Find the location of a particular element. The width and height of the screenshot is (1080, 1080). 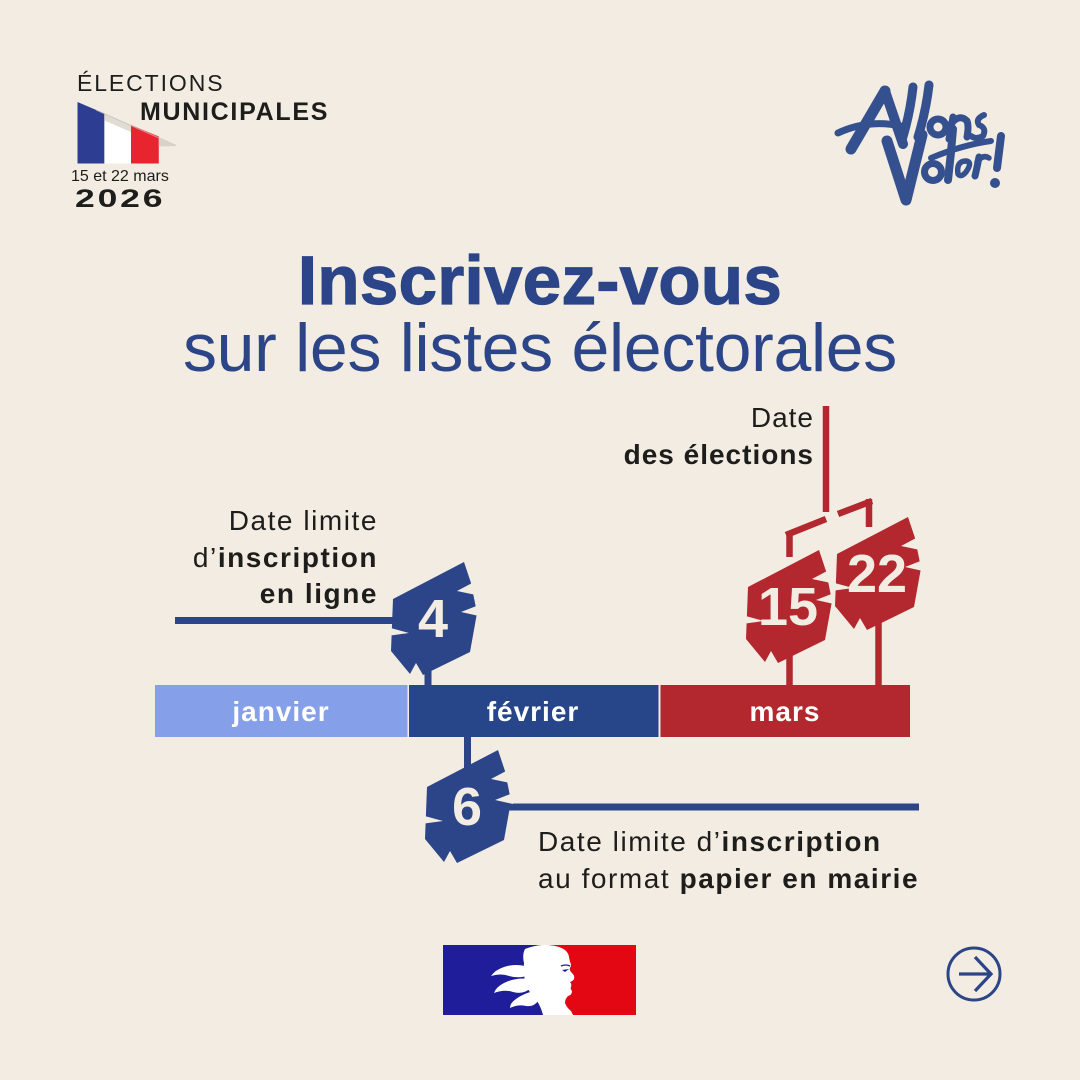

svg-text: février is located at coordinates (533, 711).